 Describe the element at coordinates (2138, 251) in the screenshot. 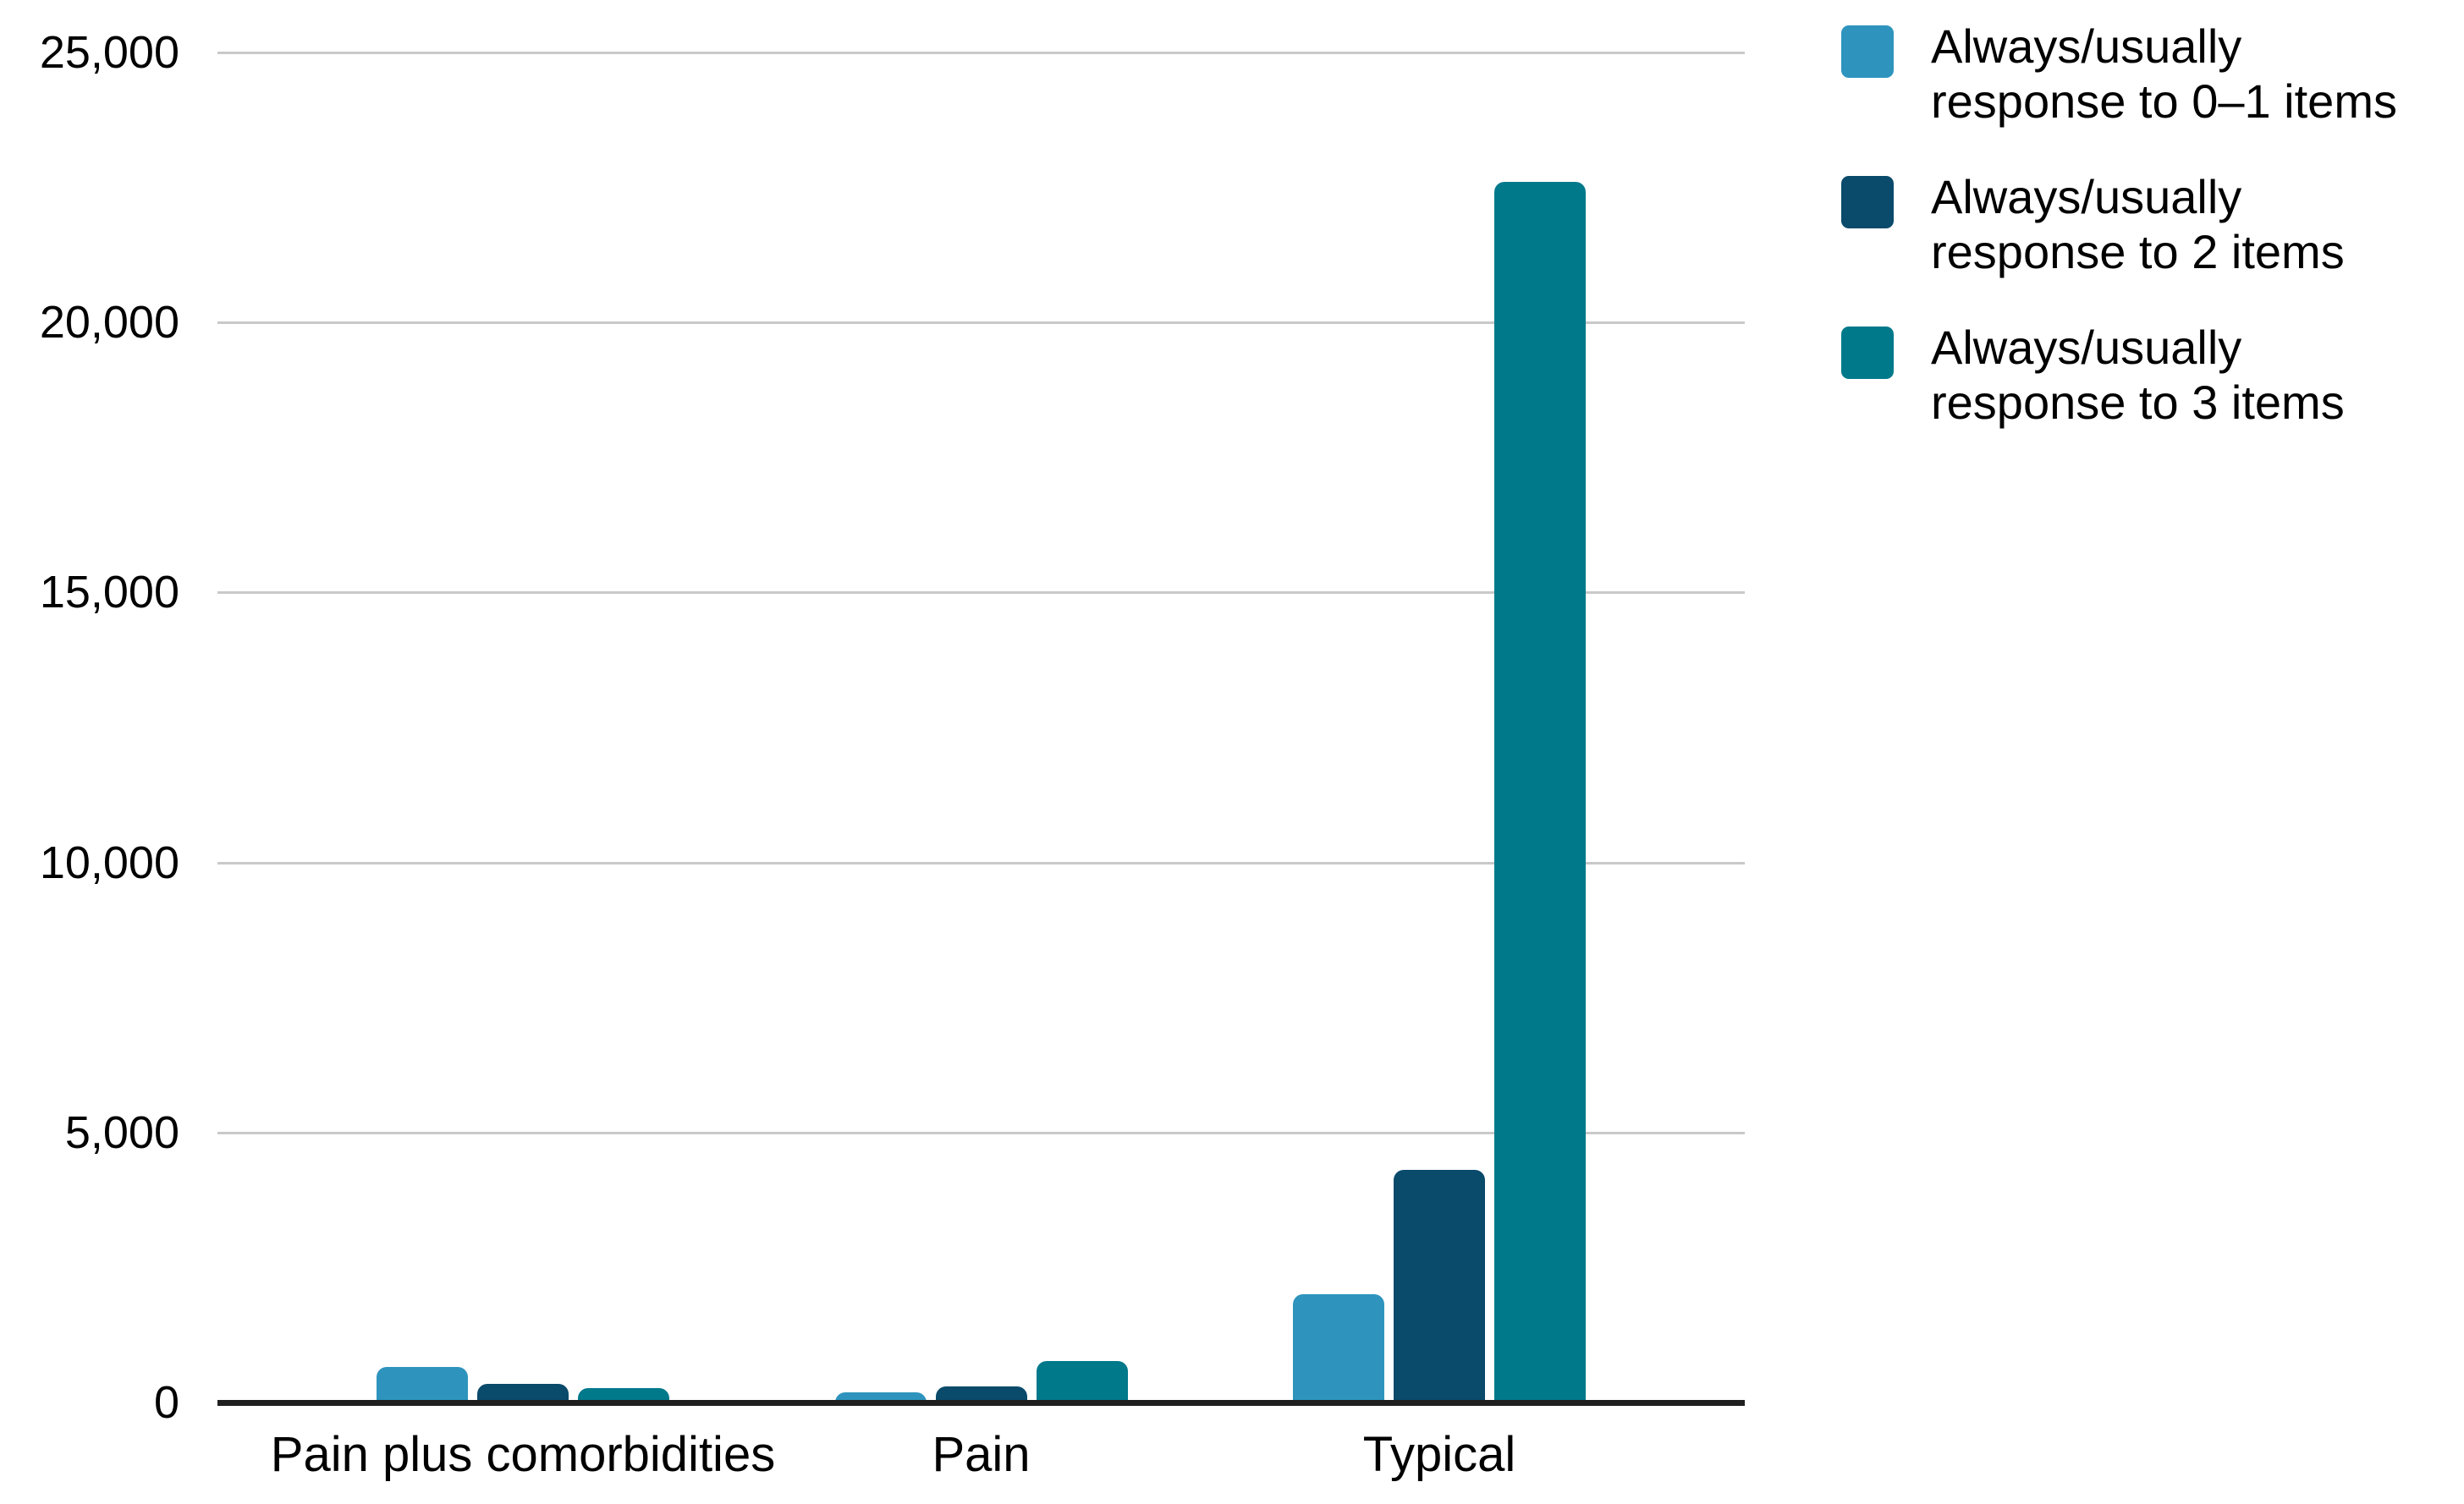

I see `legend-label-line: response to 2 items` at that location.